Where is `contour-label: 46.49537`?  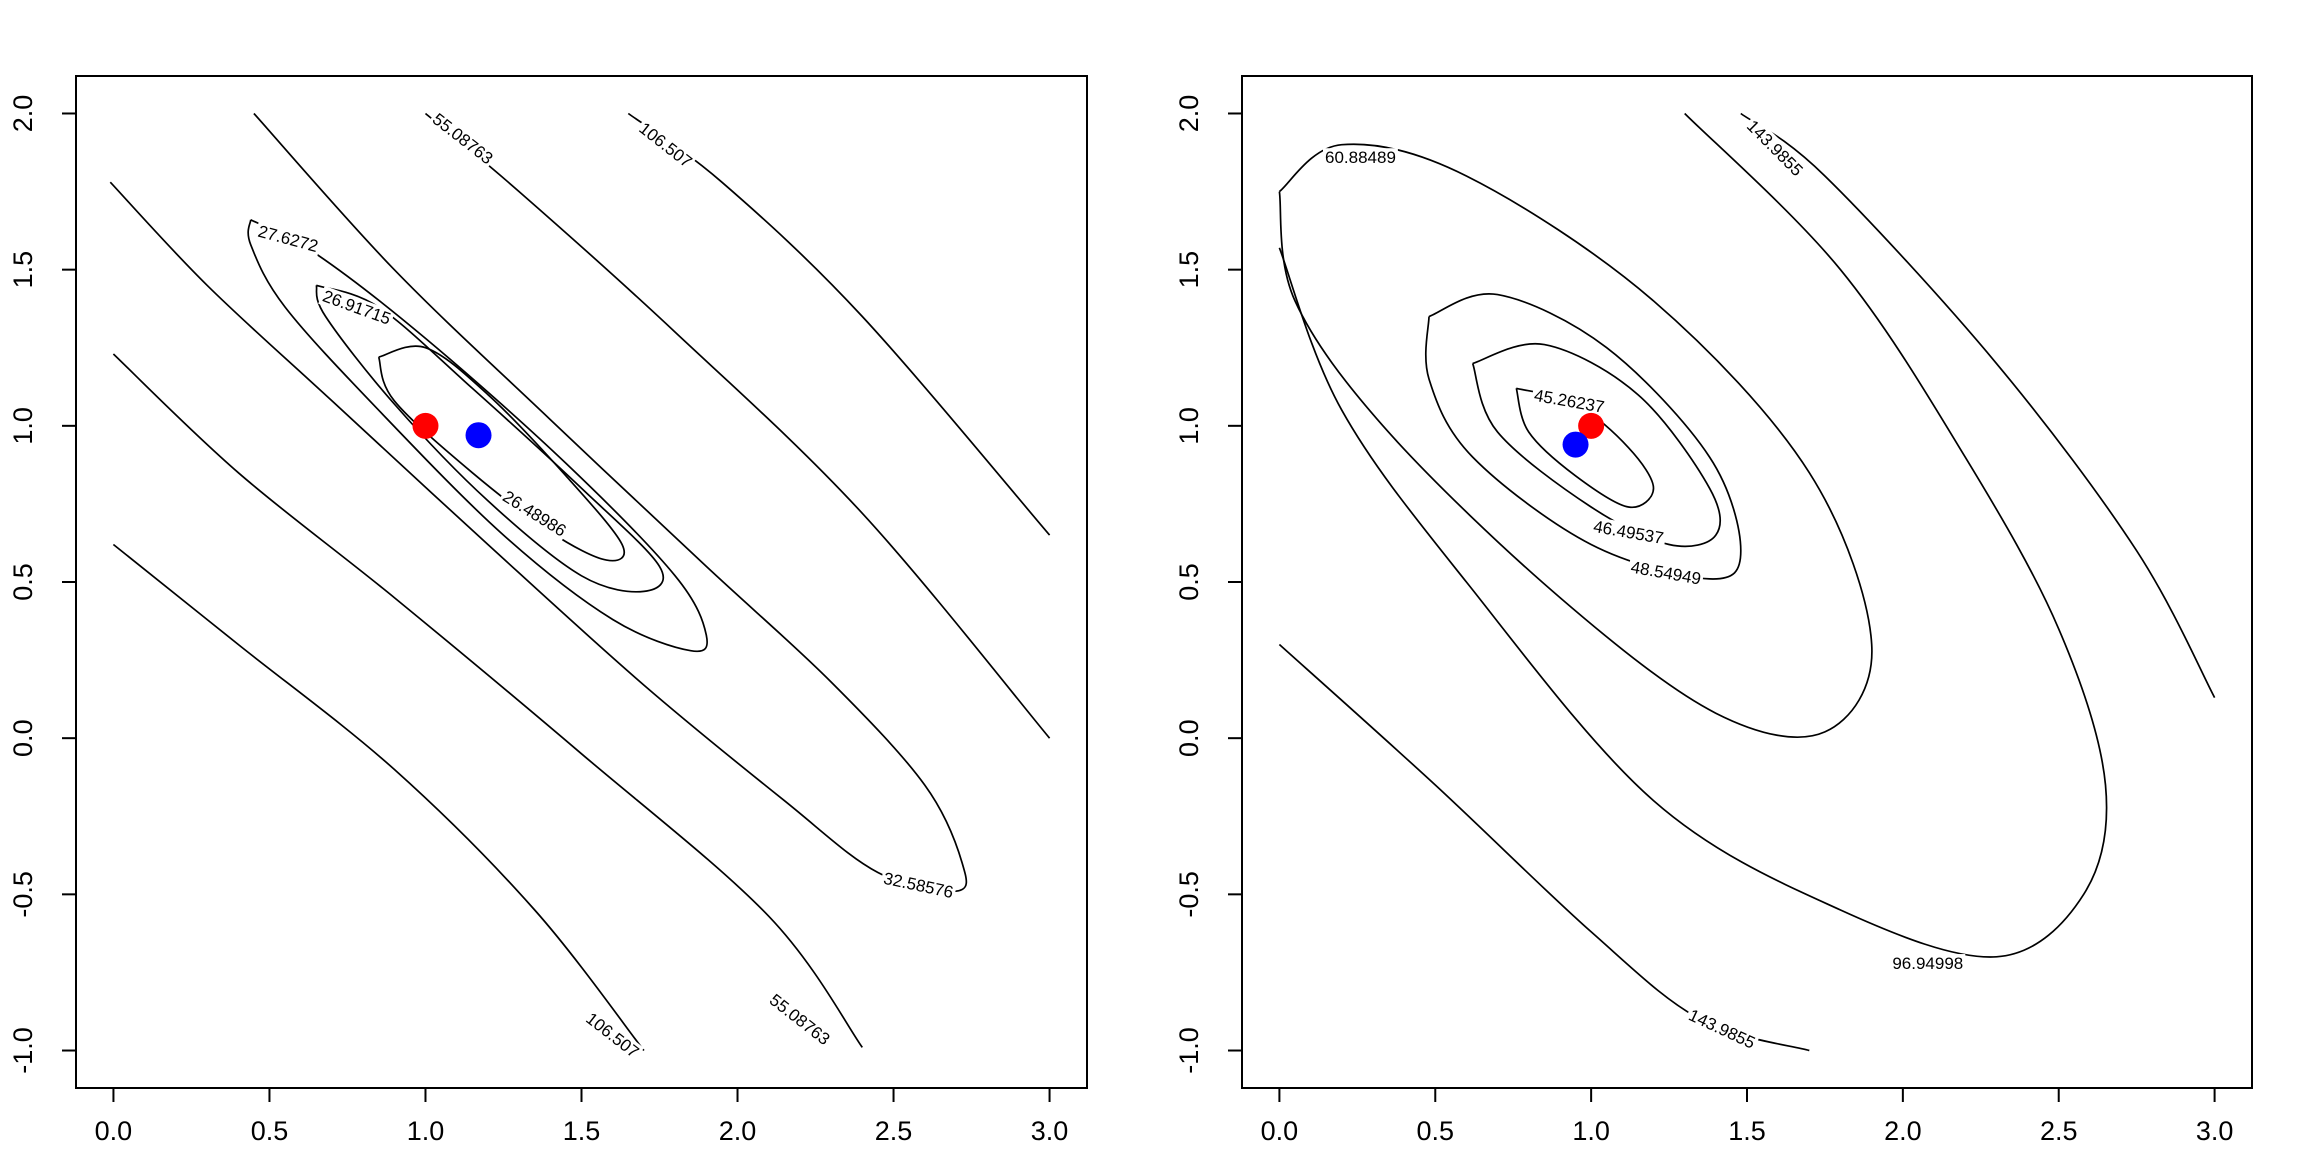
contour-label: 46.49537 is located at coordinates (1628, 532).